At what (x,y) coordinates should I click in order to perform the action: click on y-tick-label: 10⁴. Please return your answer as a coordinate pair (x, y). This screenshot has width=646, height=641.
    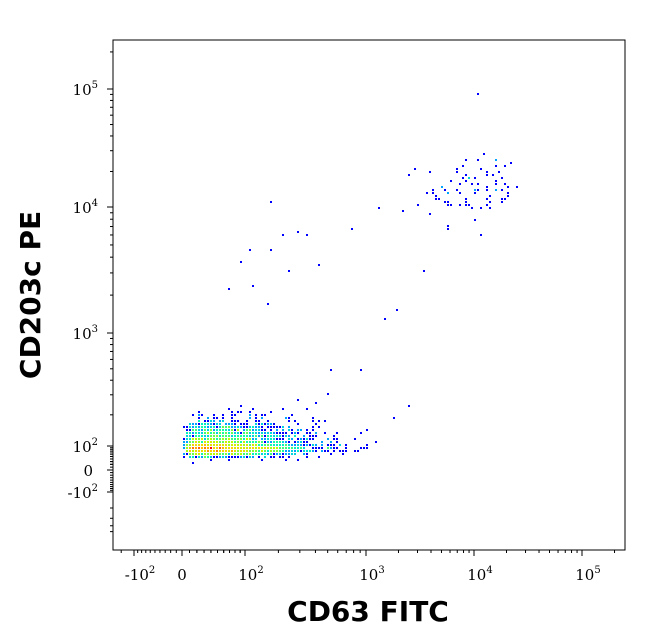
    Looking at the image, I should click on (85, 207).